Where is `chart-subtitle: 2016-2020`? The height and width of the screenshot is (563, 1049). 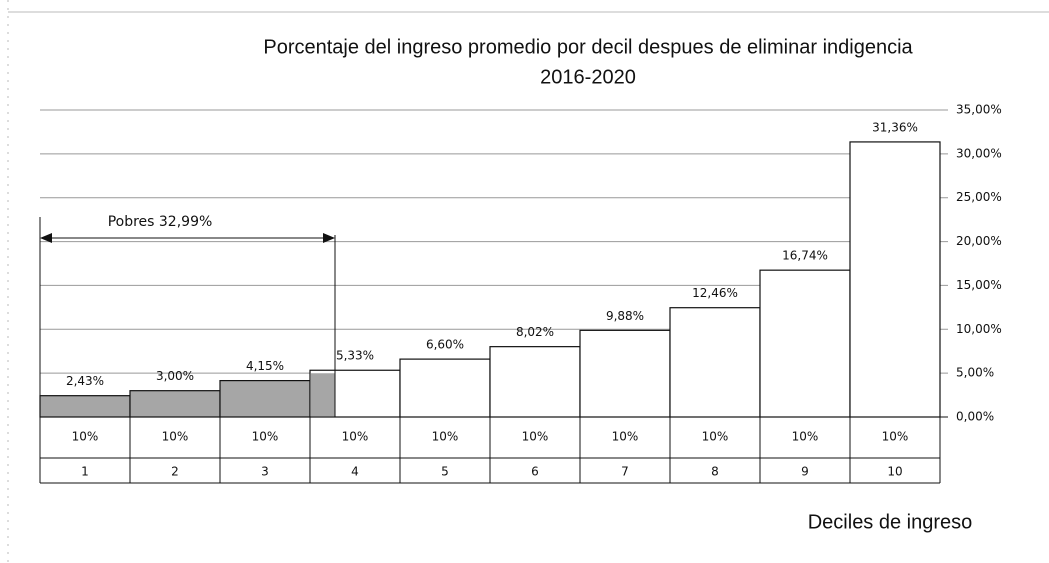
chart-subtitle: 2016-2020 is located at coordinates (588, 77).